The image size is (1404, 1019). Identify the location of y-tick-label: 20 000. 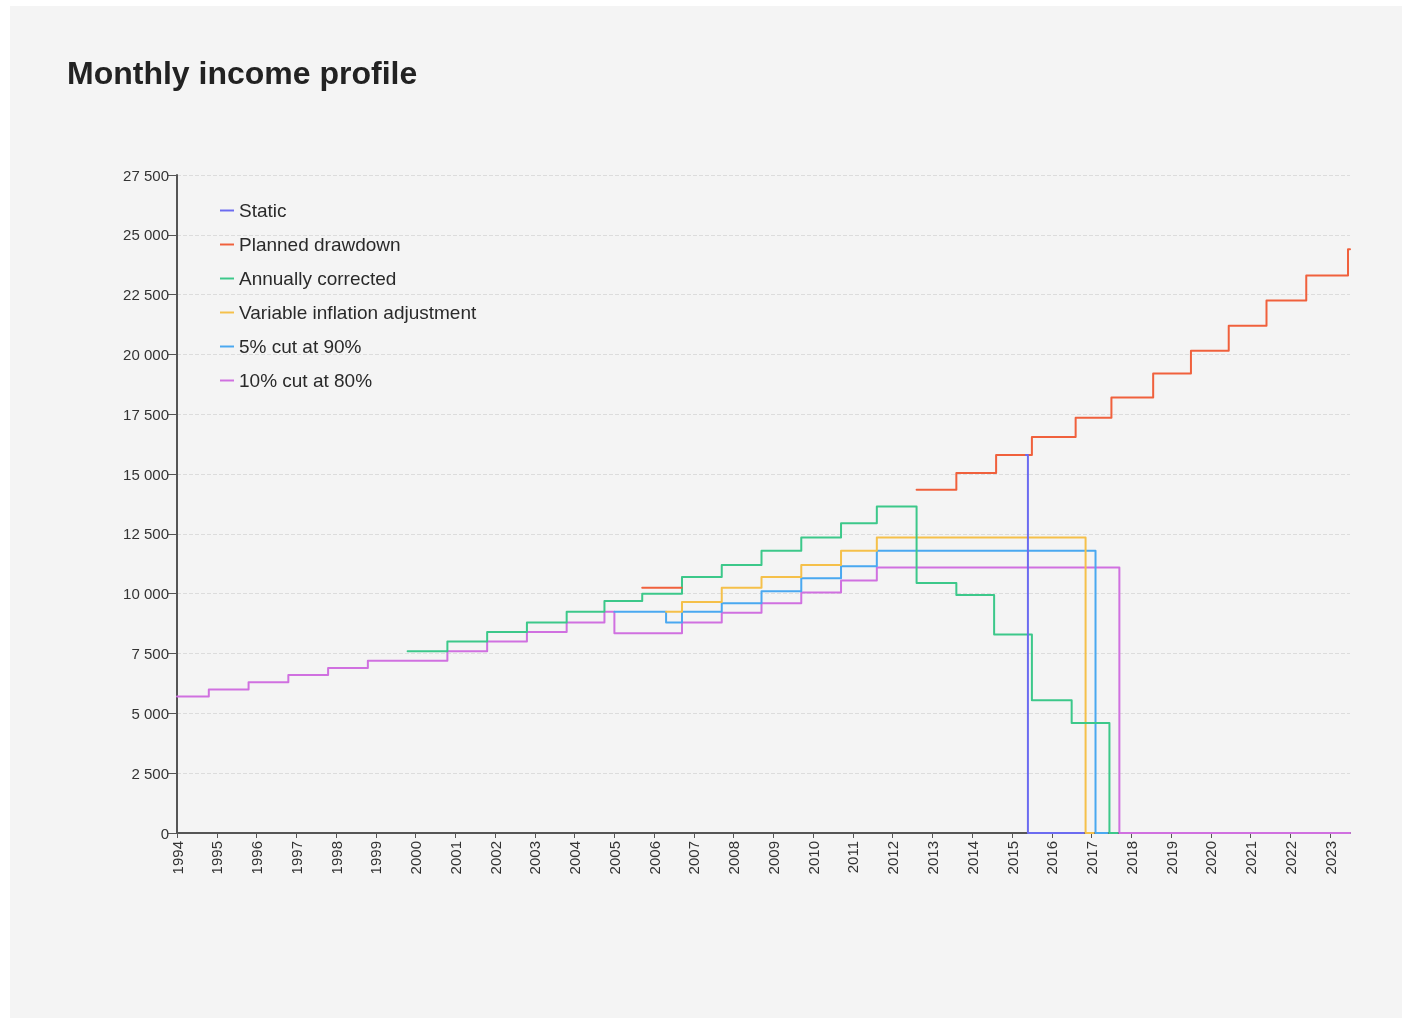
(146, 354).